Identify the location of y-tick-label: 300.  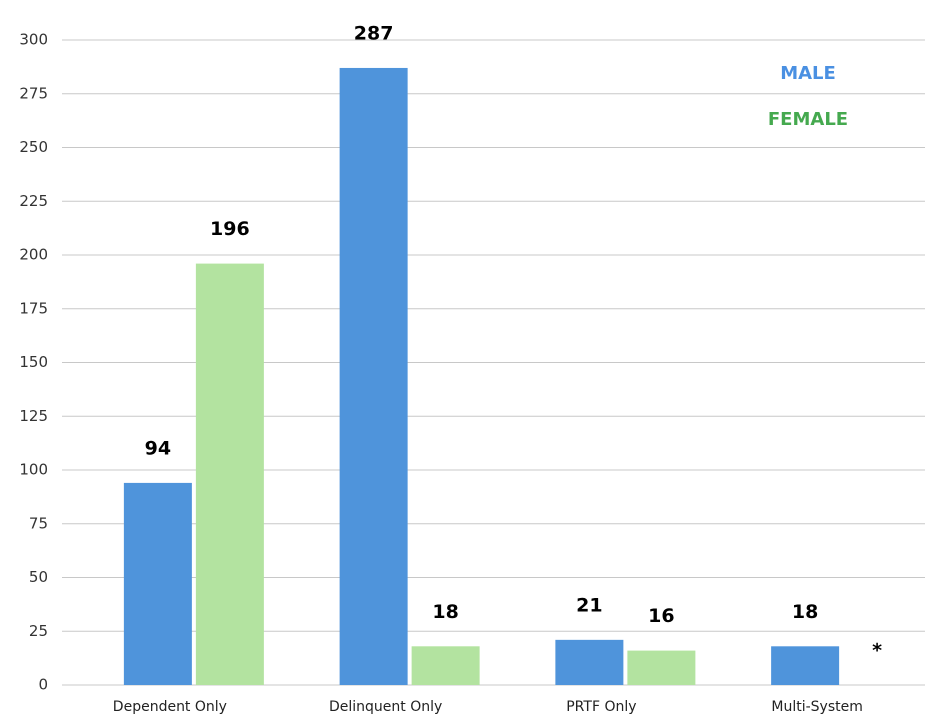
(33, 40).